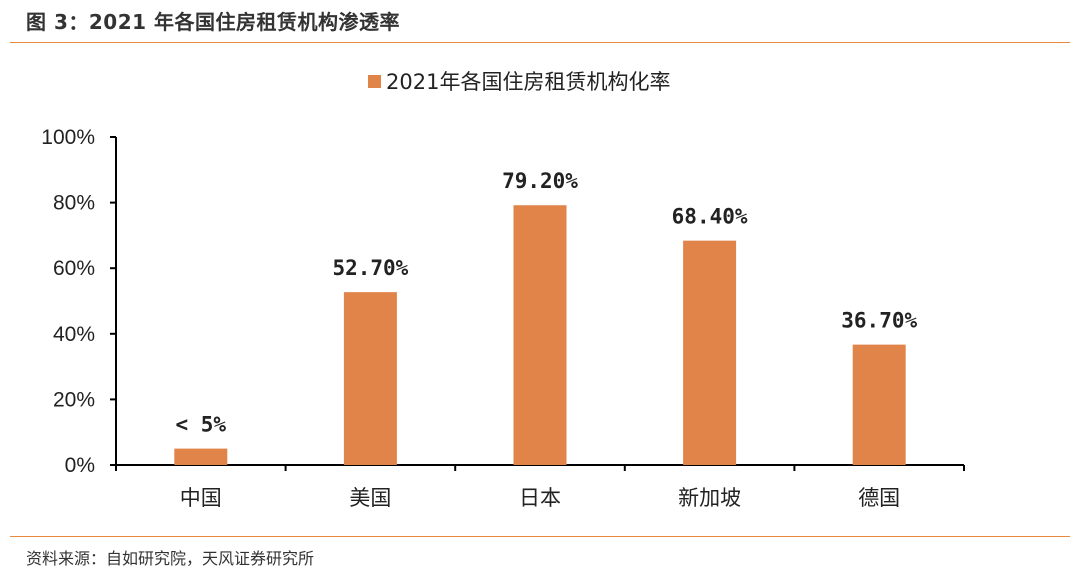  What do you see at coordinates (74, 399) in the screenshot?
I see `y-tick-label: 20%` at bounding box center [74, 399].